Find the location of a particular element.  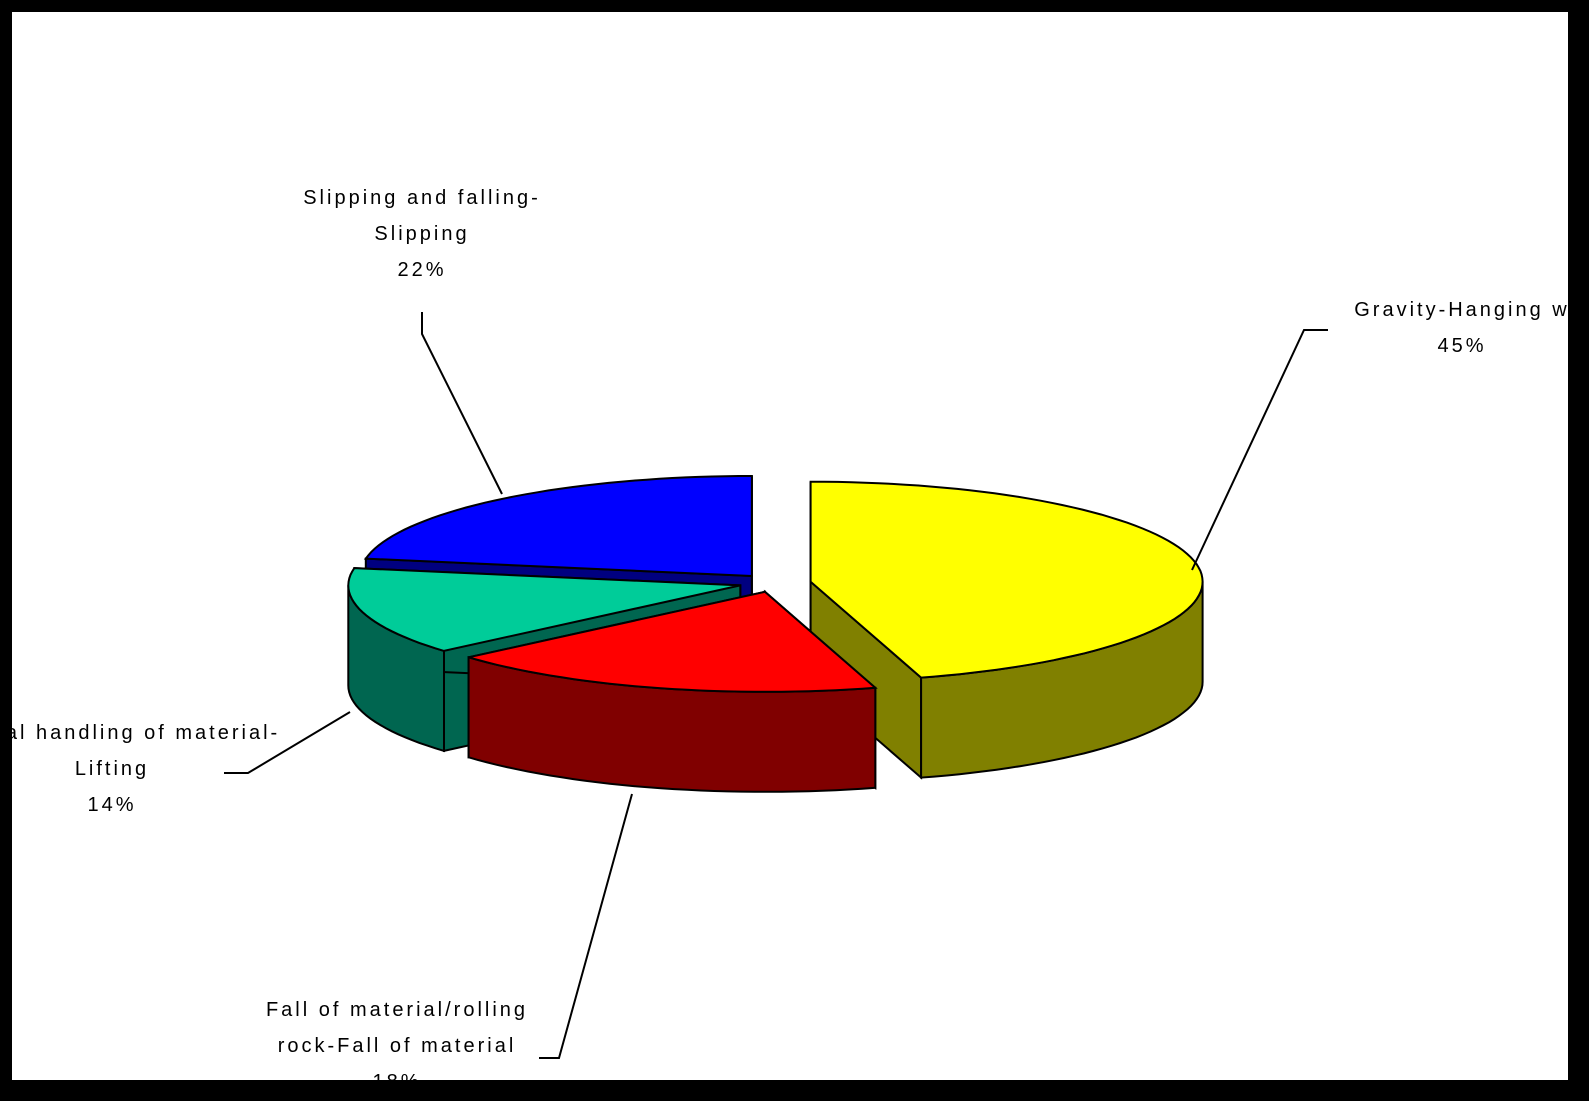

data-label: Slipping and falling-Slipping 22% is located at coordinates (422, 234).